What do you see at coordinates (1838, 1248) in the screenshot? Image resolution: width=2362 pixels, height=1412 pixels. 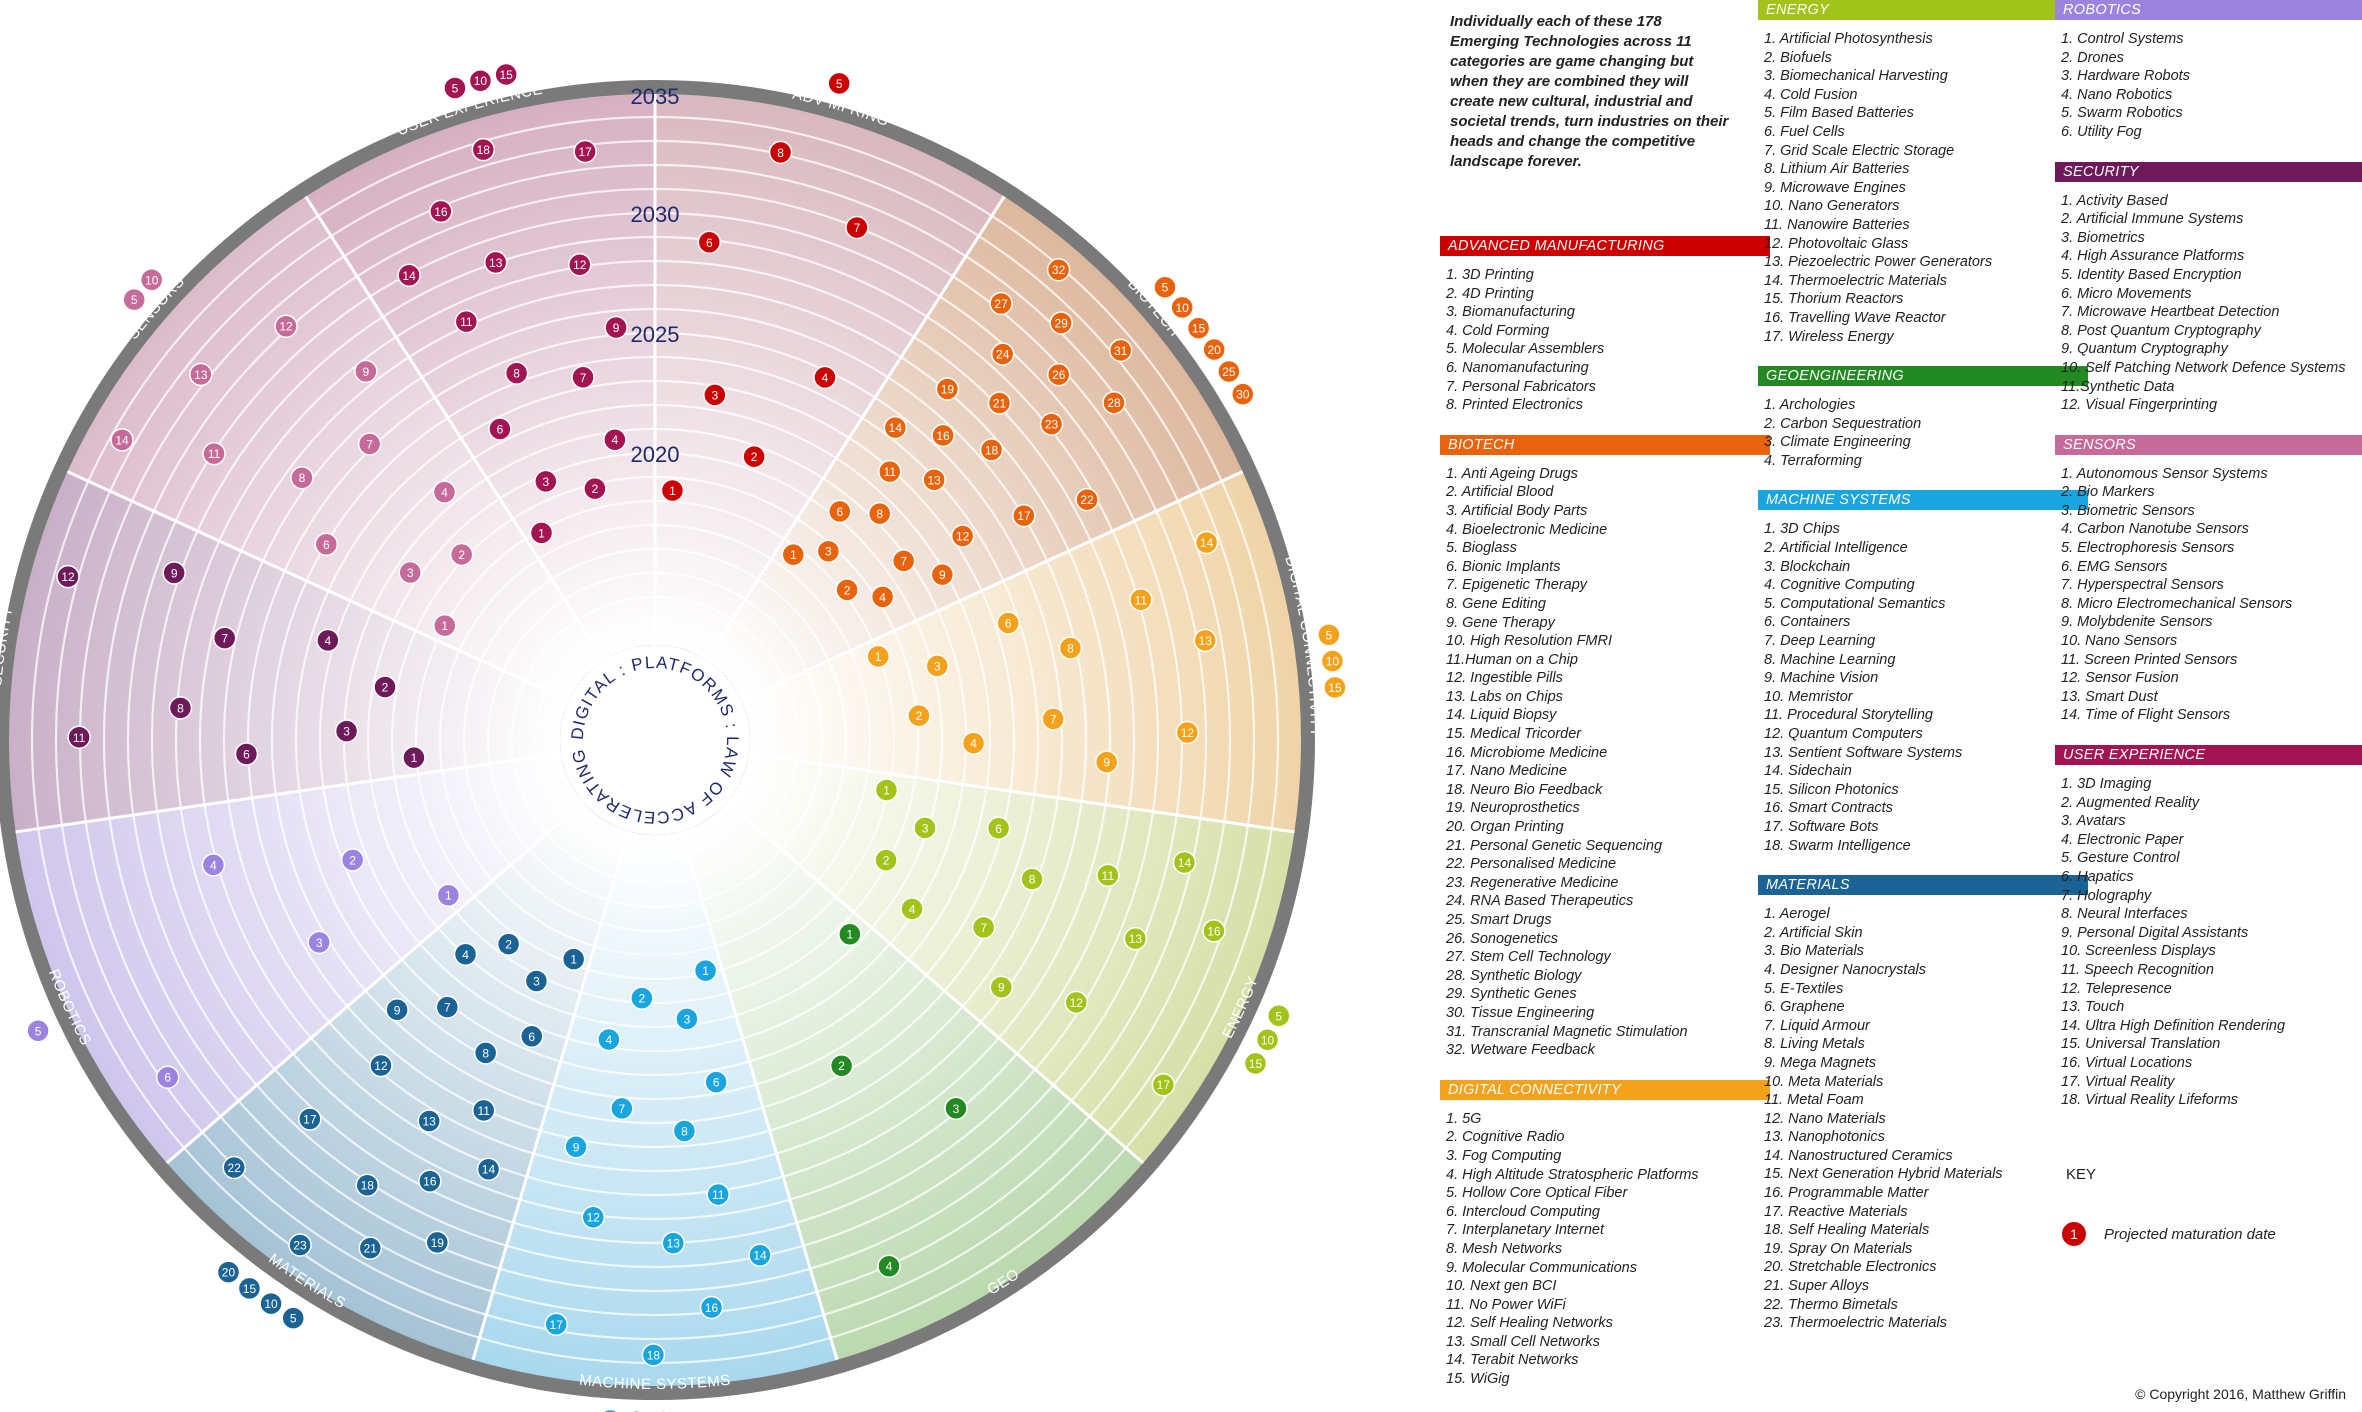 I see `category-item: 19. Spray On Materials` at bounding box center [1838, 1248].